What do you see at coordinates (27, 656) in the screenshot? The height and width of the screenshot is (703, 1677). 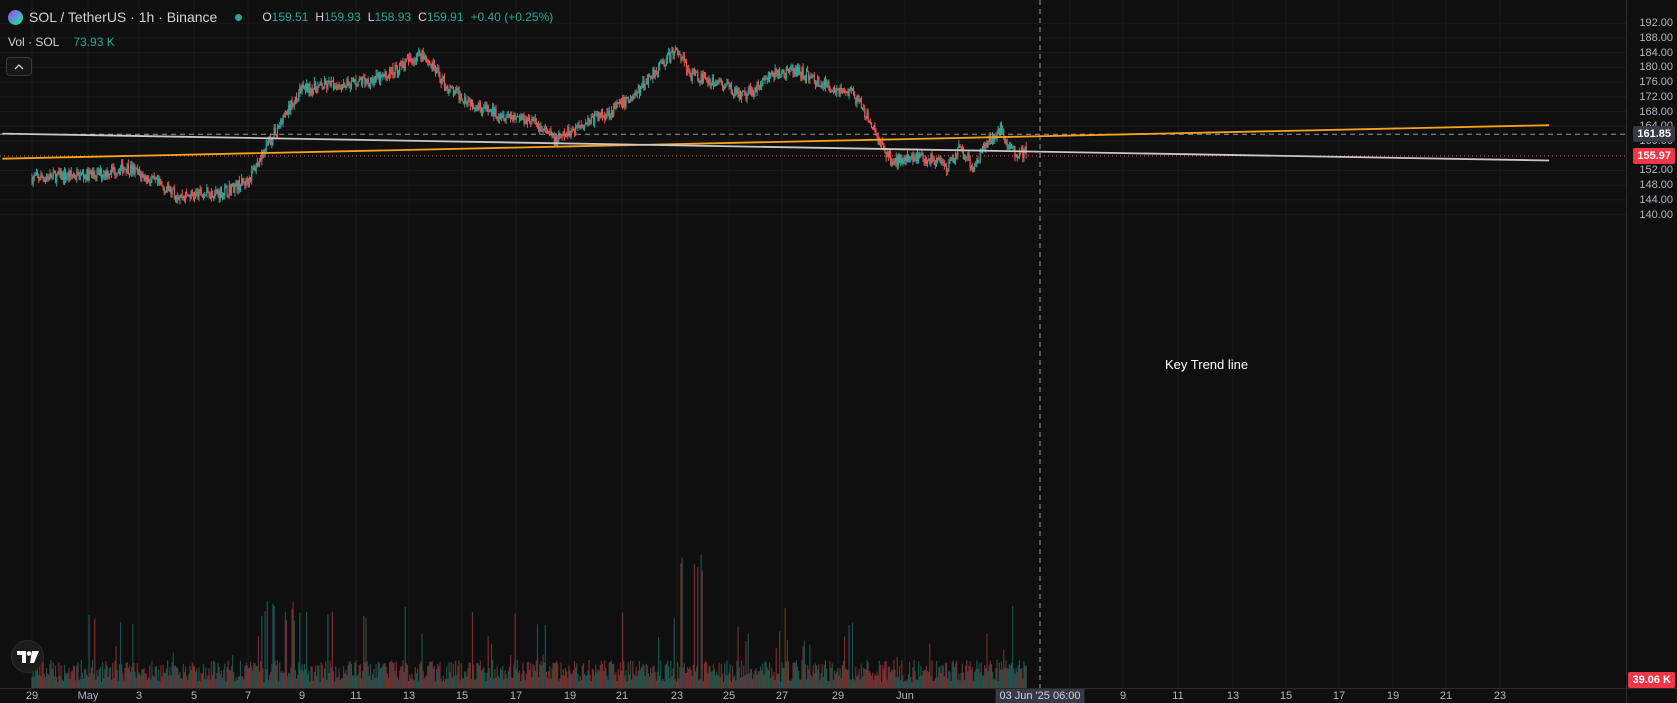 I see `tradingview-logo-icon` at bounding box center [27, 656].